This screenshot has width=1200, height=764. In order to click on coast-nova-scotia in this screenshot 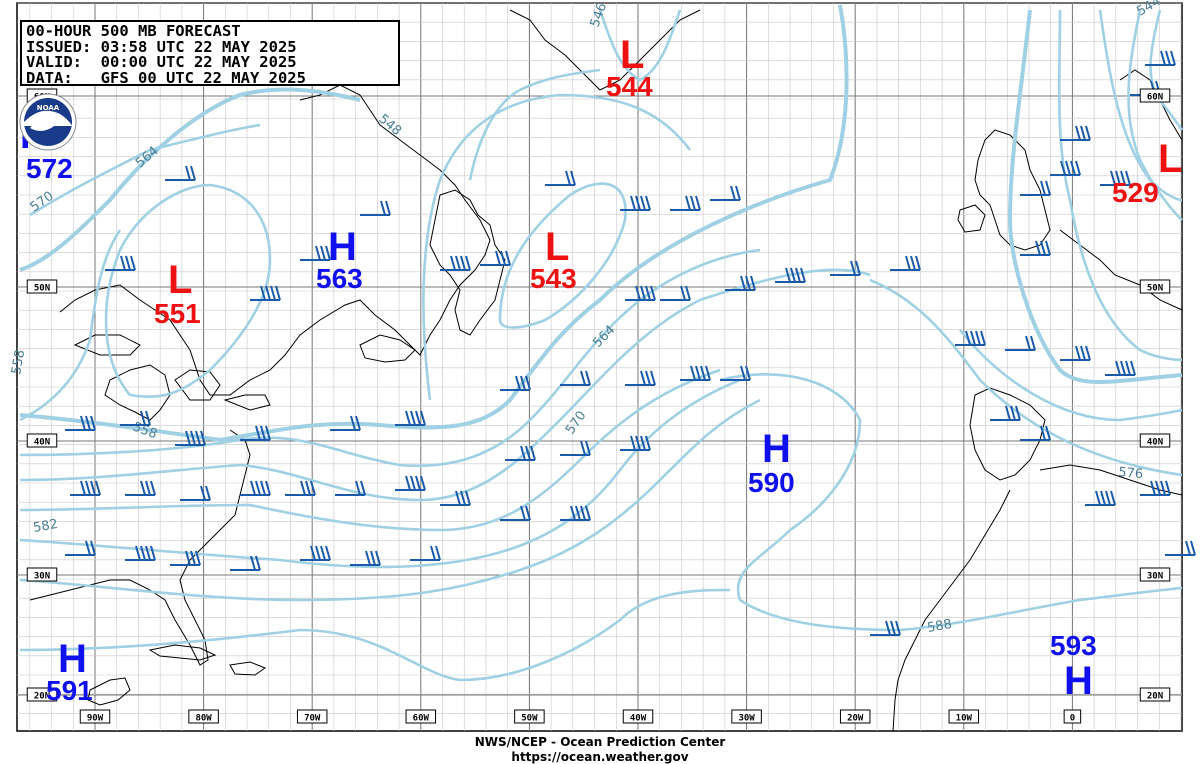, I will do `click(387, 348)`.